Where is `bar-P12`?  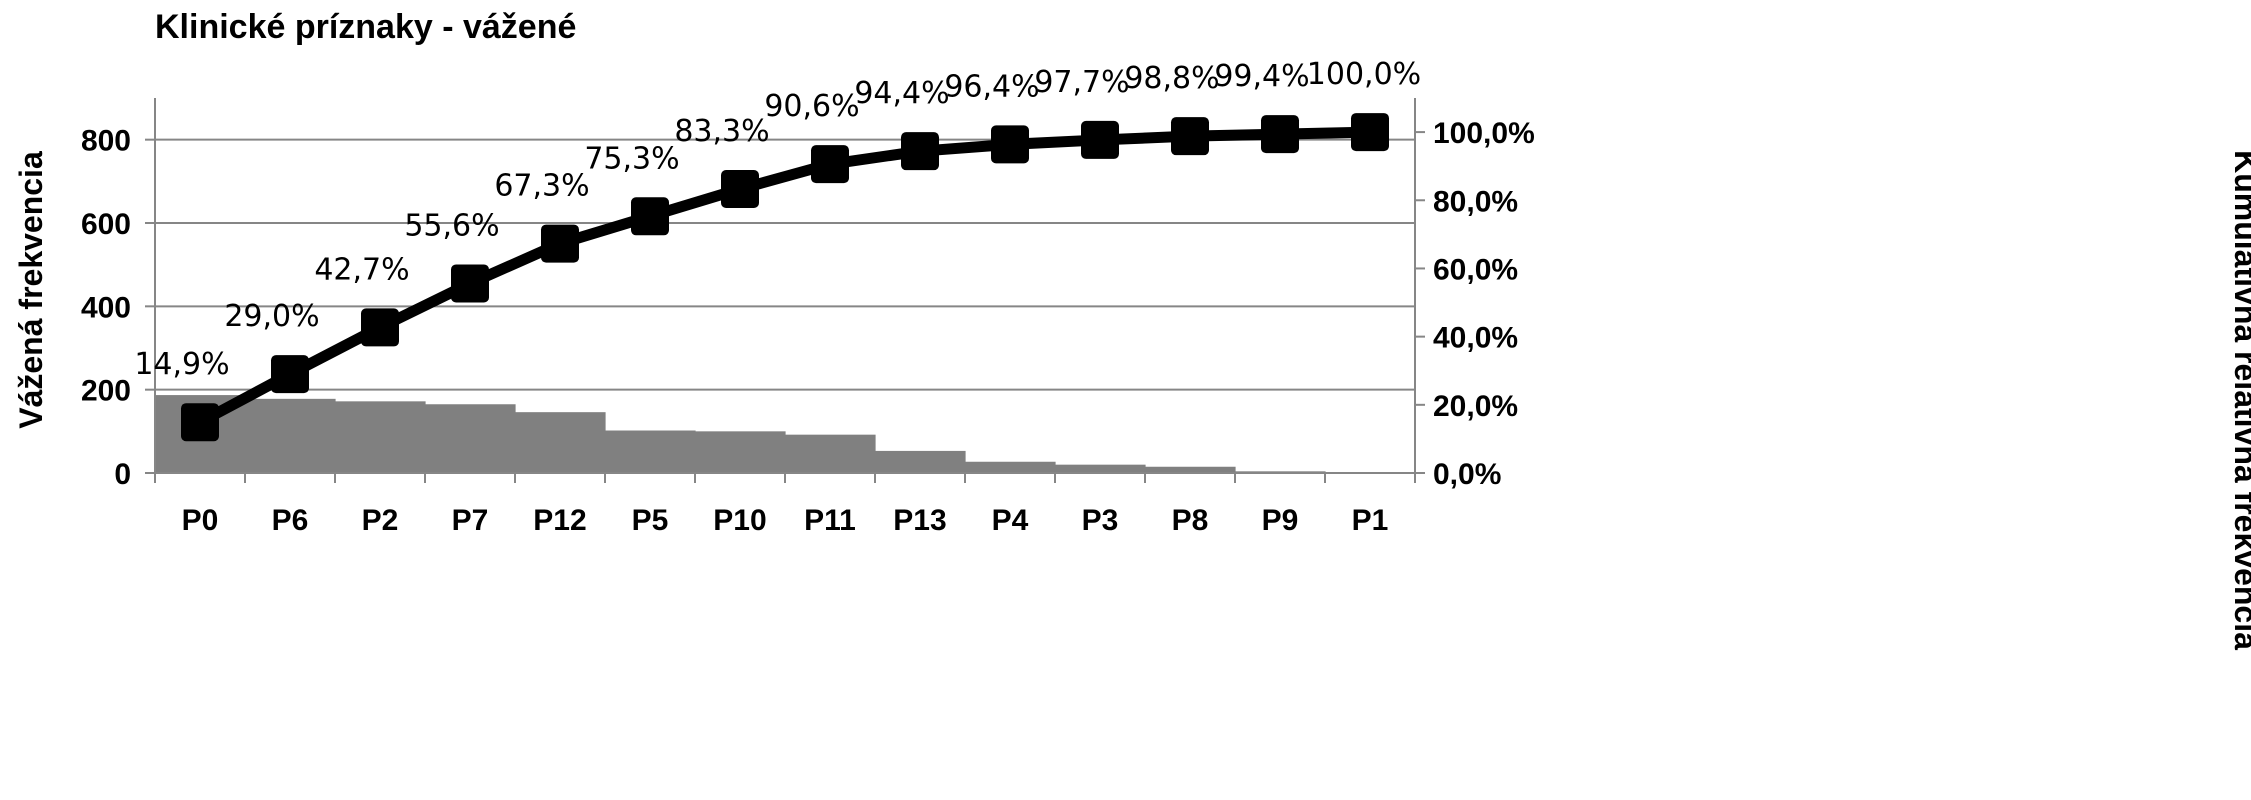
bar-P12 is located at coordinates (560, 442).